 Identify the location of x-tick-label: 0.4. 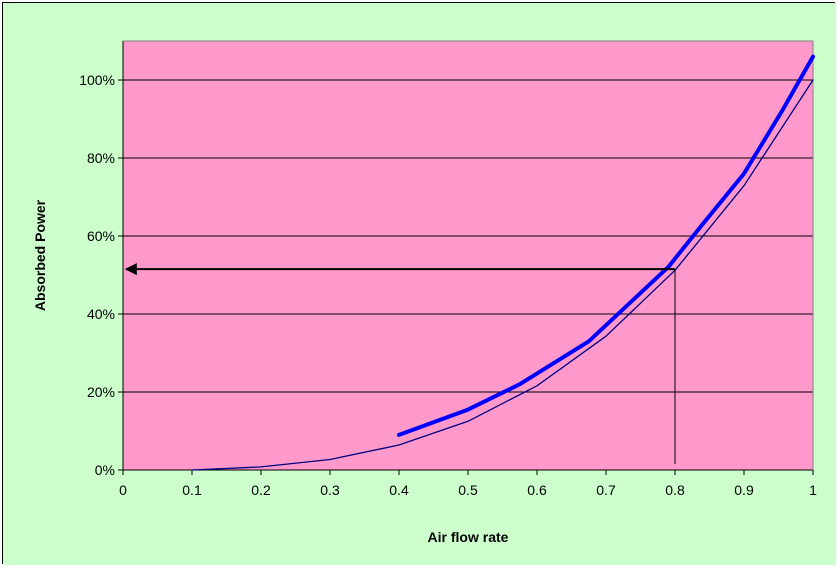
(399, 490).